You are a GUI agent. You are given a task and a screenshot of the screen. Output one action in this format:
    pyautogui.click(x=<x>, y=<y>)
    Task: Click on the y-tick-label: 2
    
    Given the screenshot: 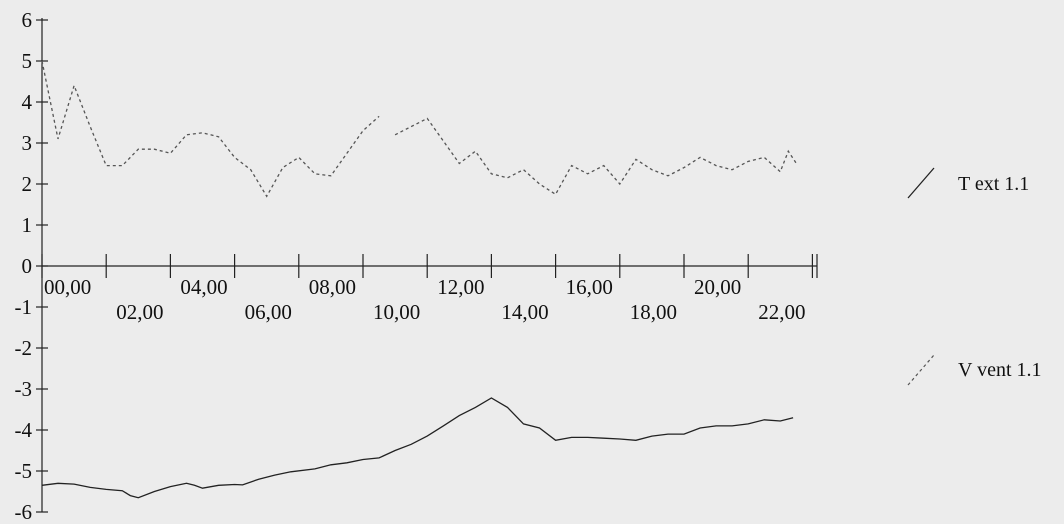 What is the action you would take?
    pyautogui.click(x=27, y=184)
    